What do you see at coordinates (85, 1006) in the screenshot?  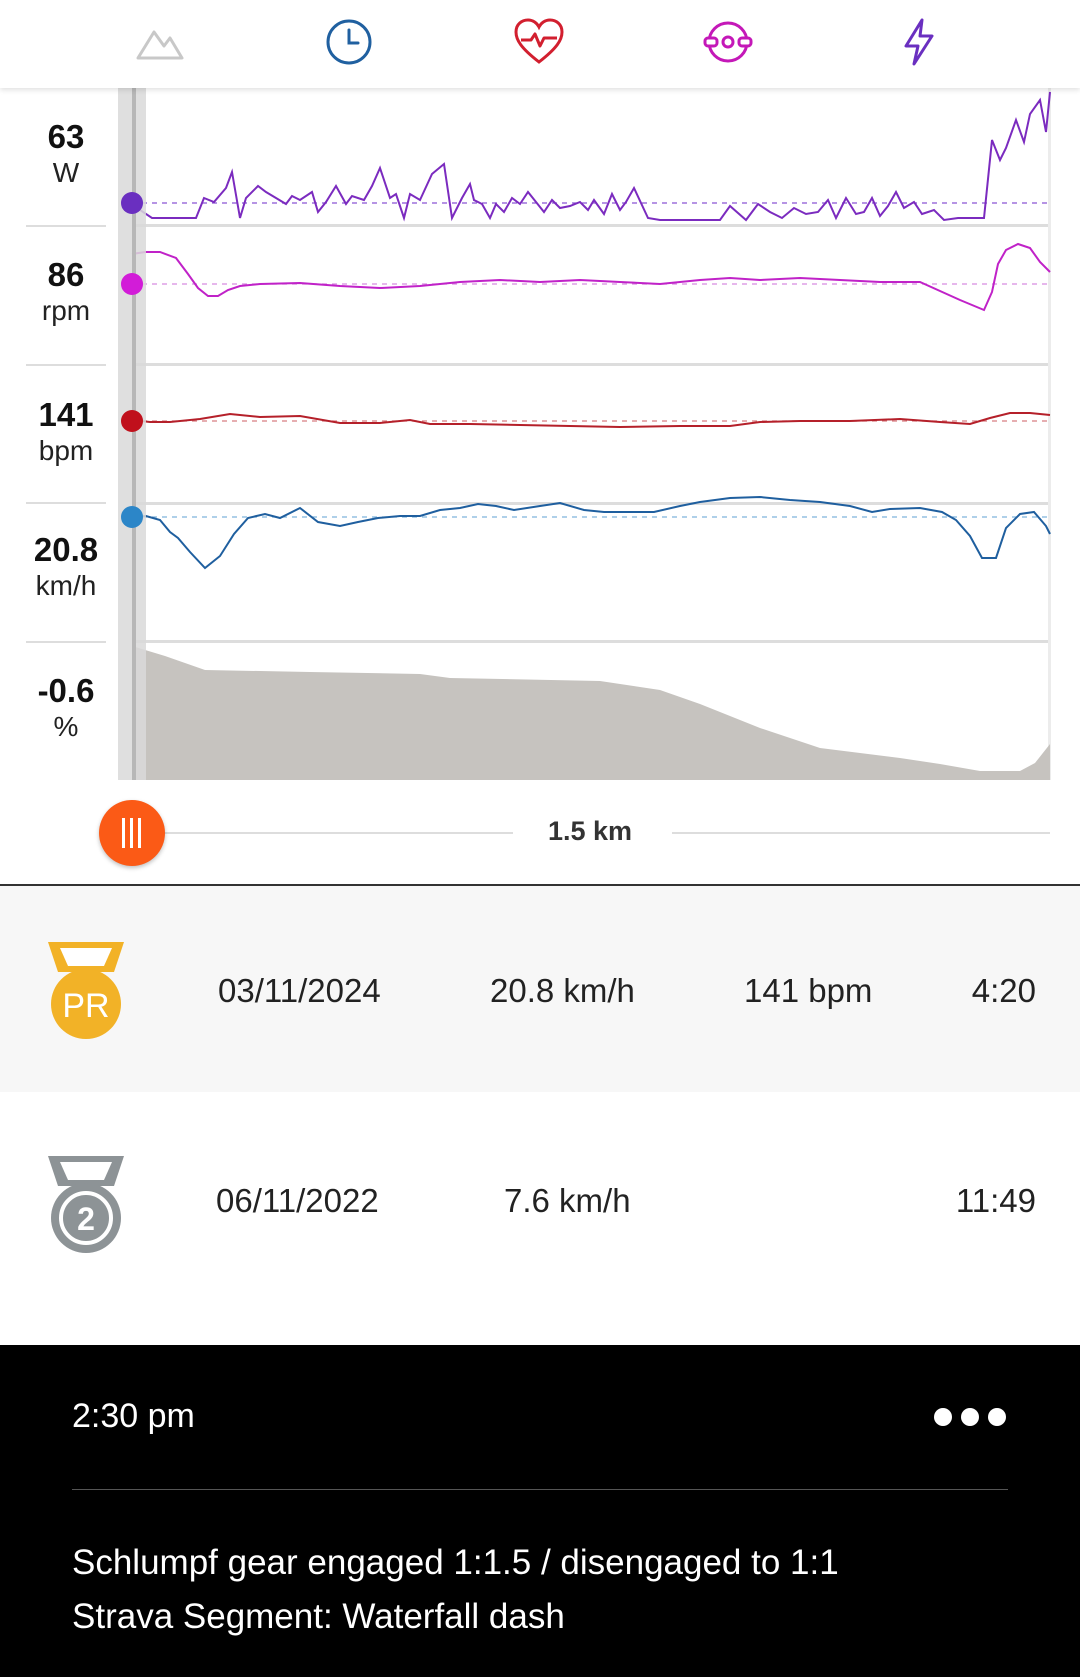 I see `svg-text: PR` at bounding box center [85, 1006].